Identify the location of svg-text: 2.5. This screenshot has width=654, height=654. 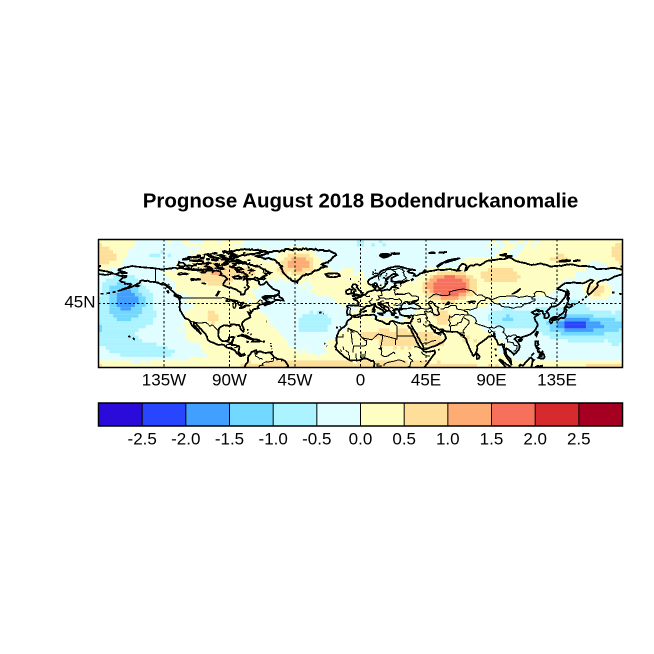
(579, 439).